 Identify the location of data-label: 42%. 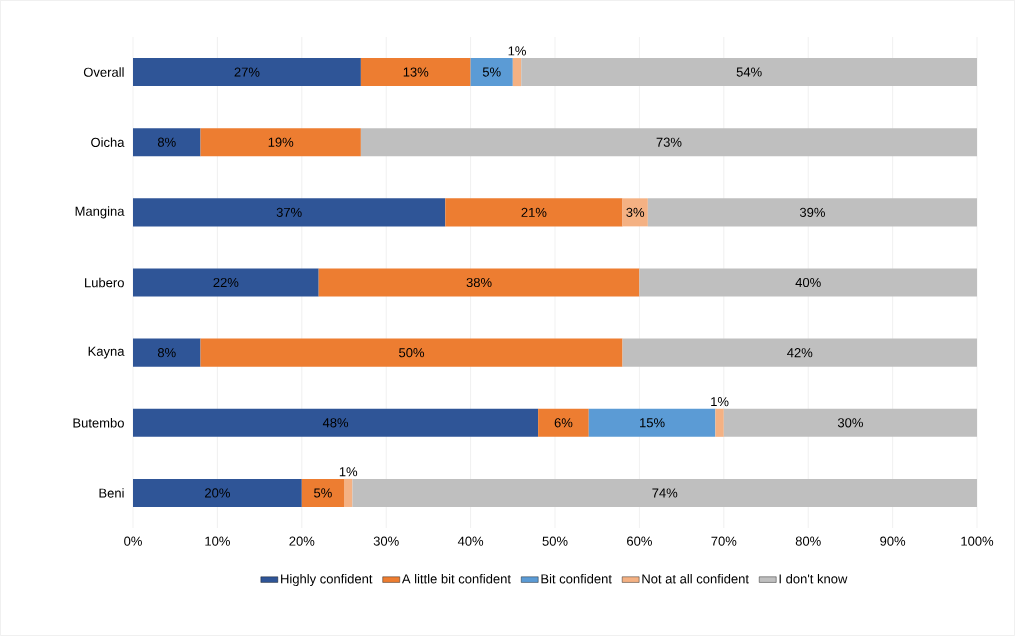
(800, 353).